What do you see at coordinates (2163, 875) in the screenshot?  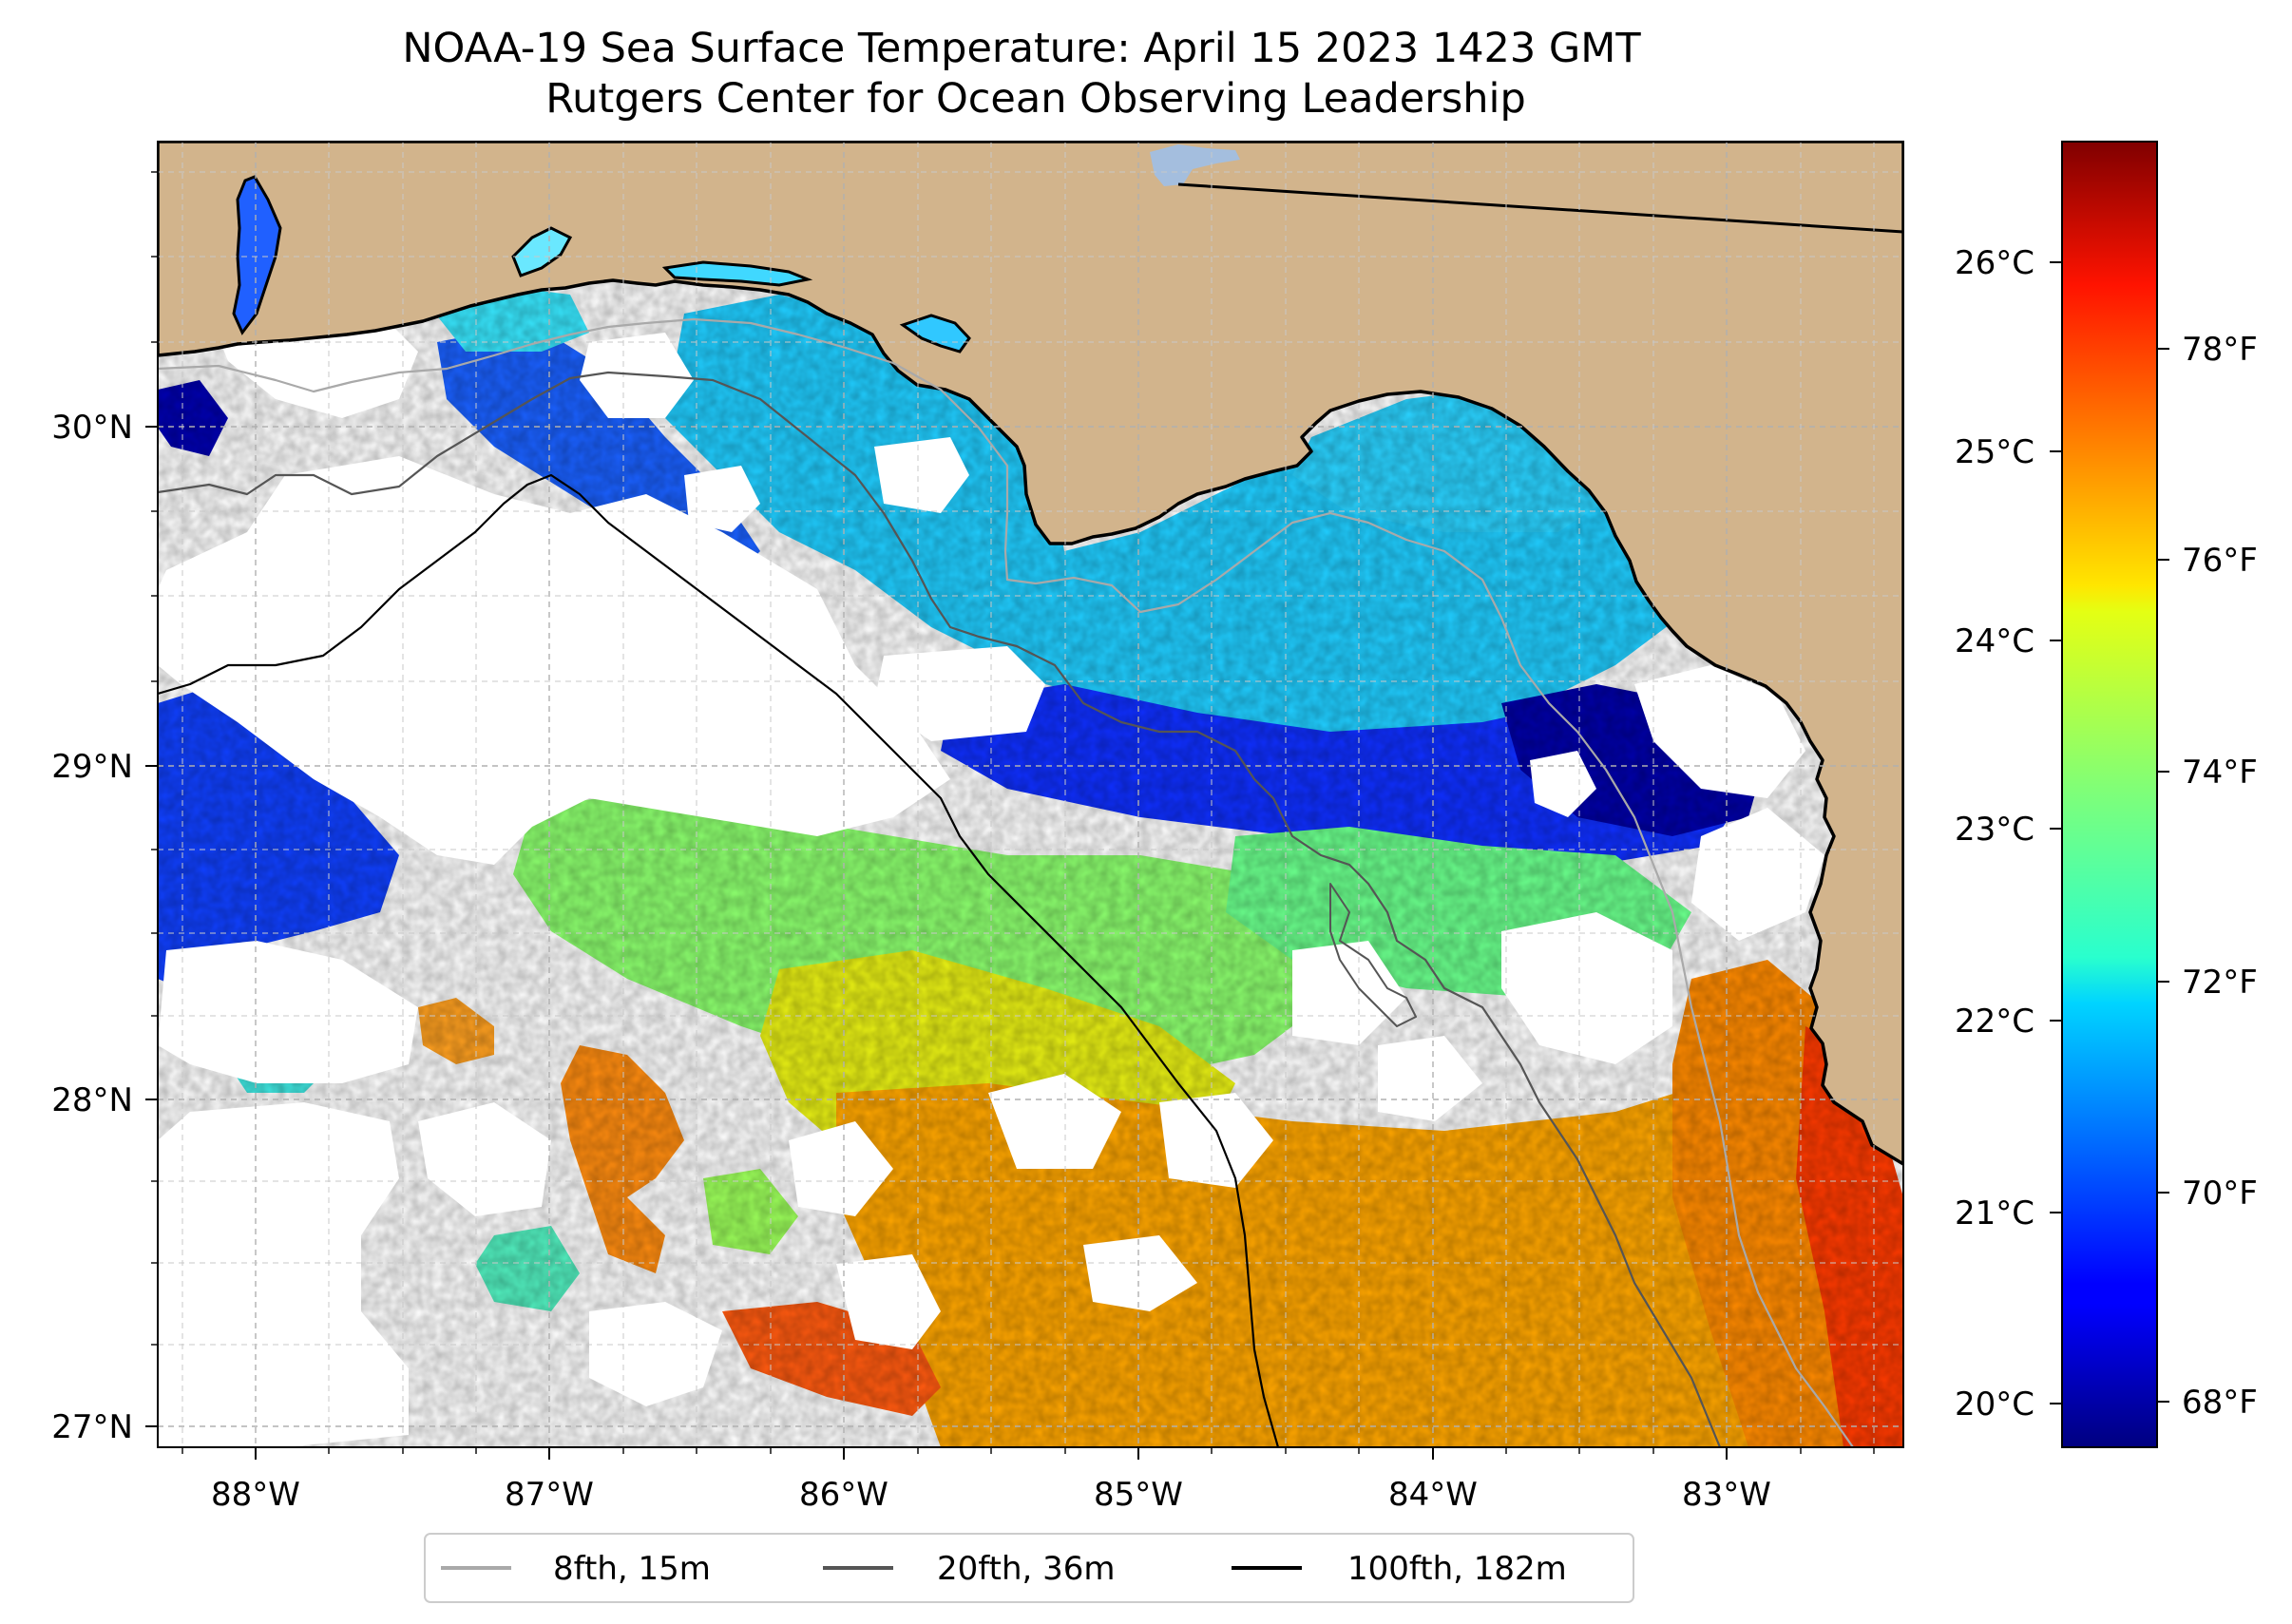 I see `colorbar-fahrenheit-ticks` at bounding box center [2163, 875].